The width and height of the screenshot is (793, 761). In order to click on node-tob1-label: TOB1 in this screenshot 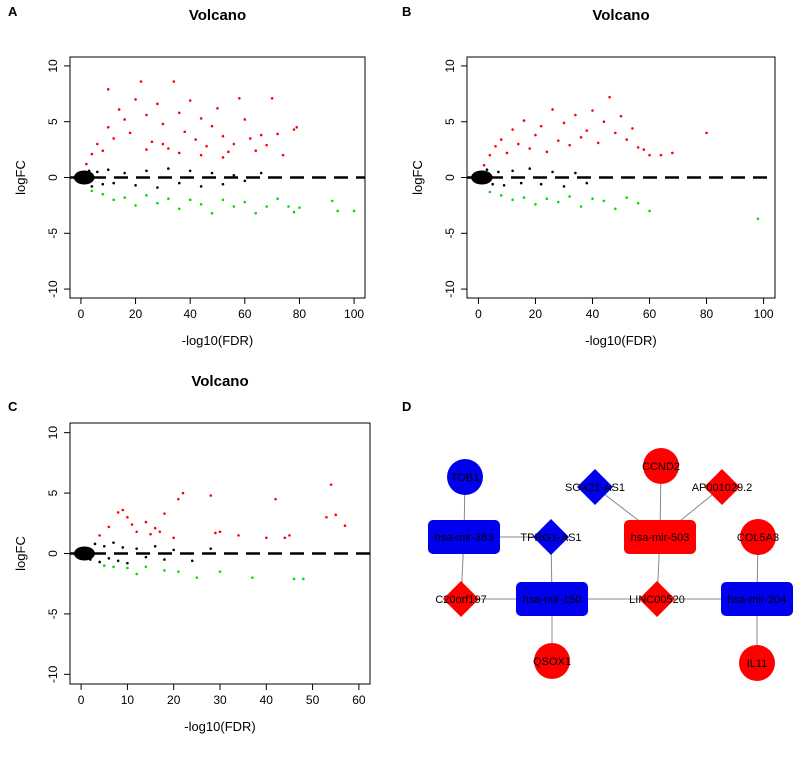, I will do `click(465, 478)`.